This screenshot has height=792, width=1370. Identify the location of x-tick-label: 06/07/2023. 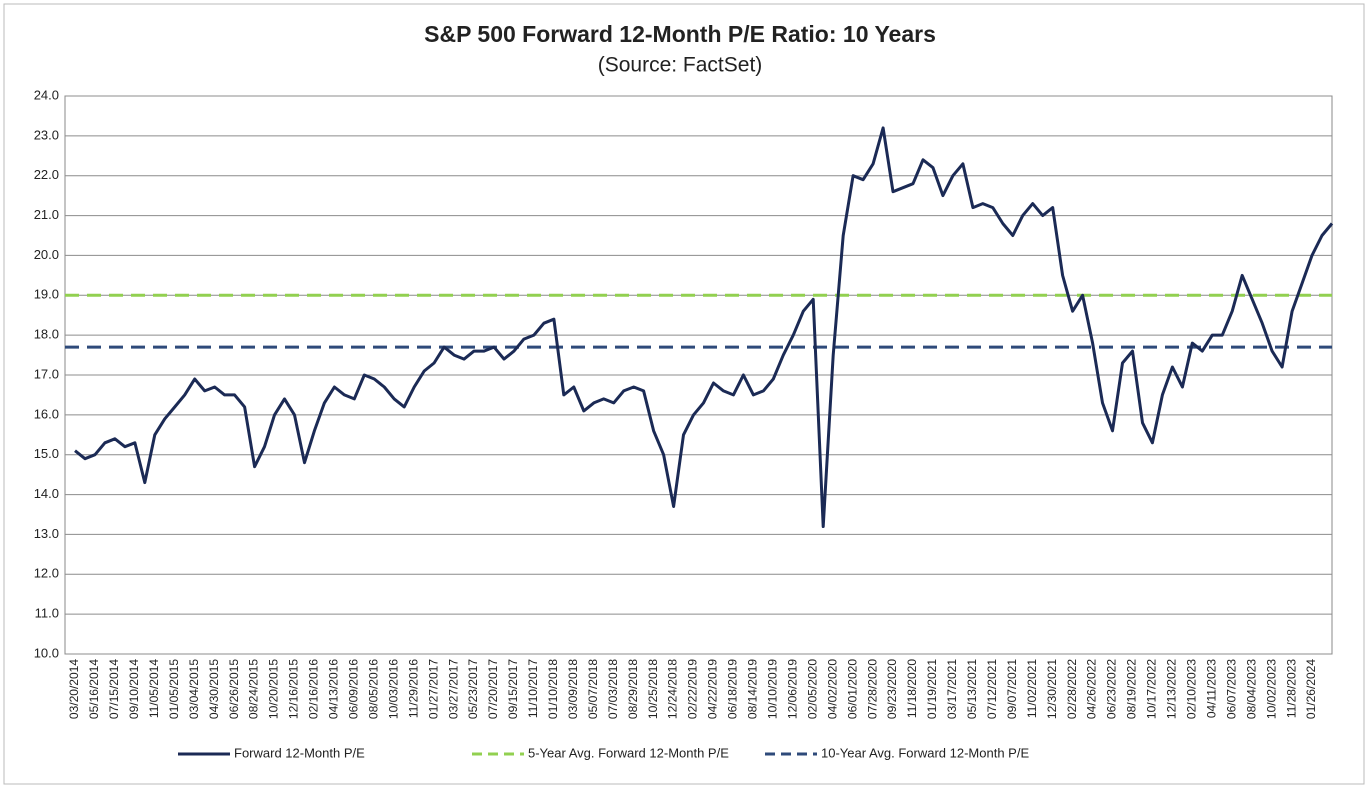
(1231, 689).